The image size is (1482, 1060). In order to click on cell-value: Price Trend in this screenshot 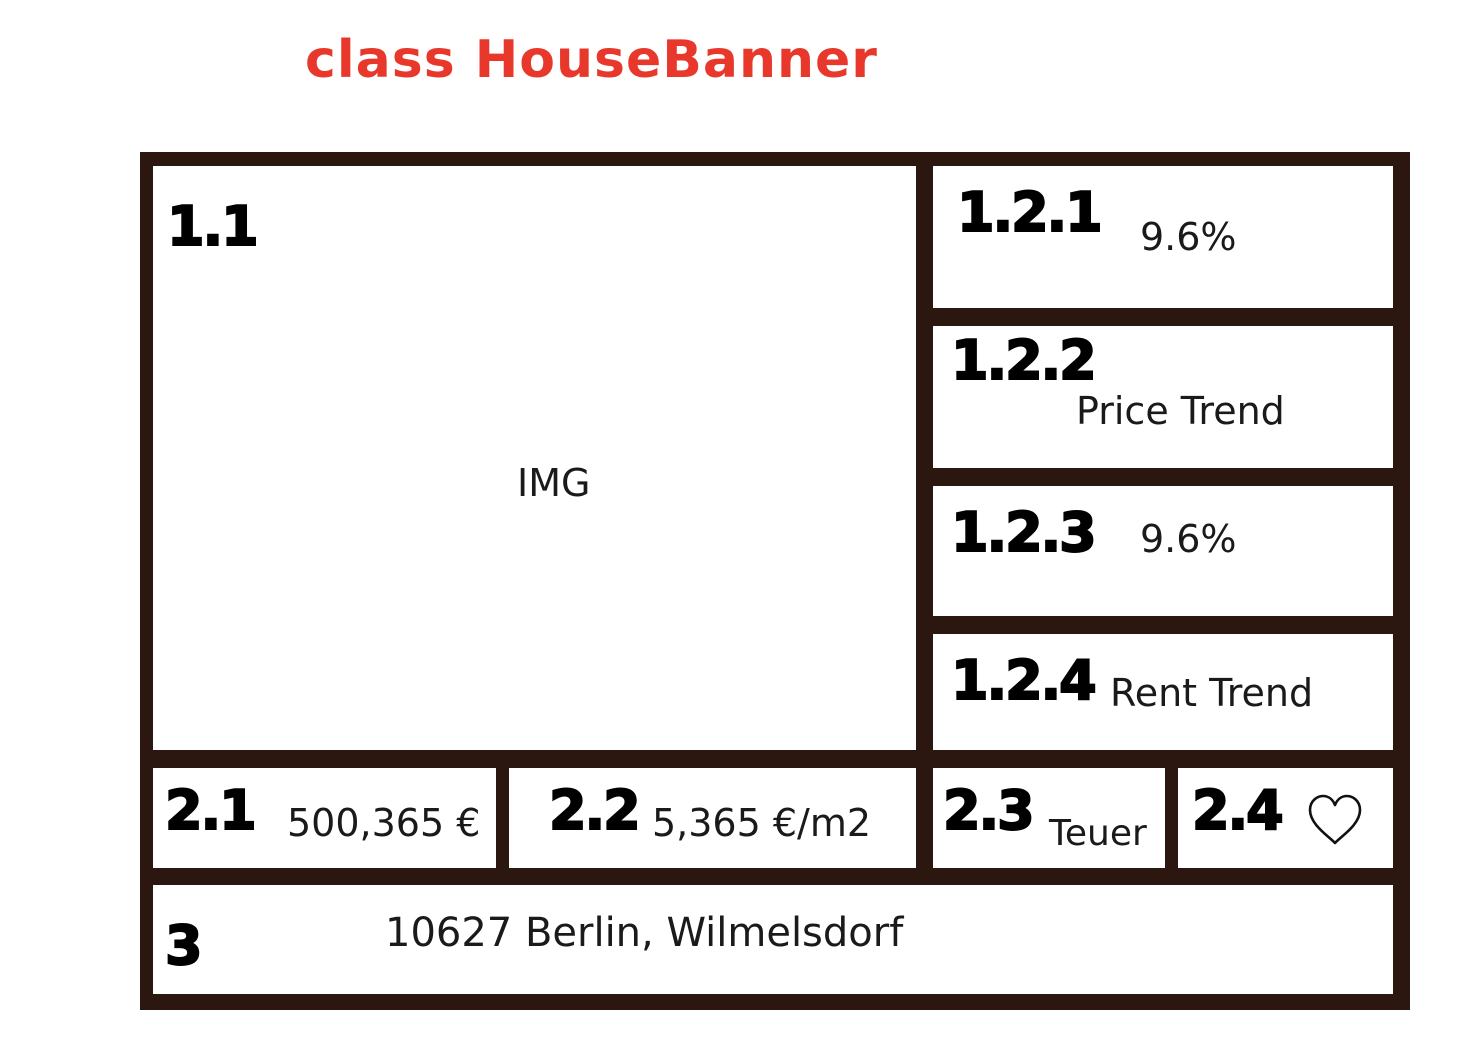, I will do `click(1180, 411)`.